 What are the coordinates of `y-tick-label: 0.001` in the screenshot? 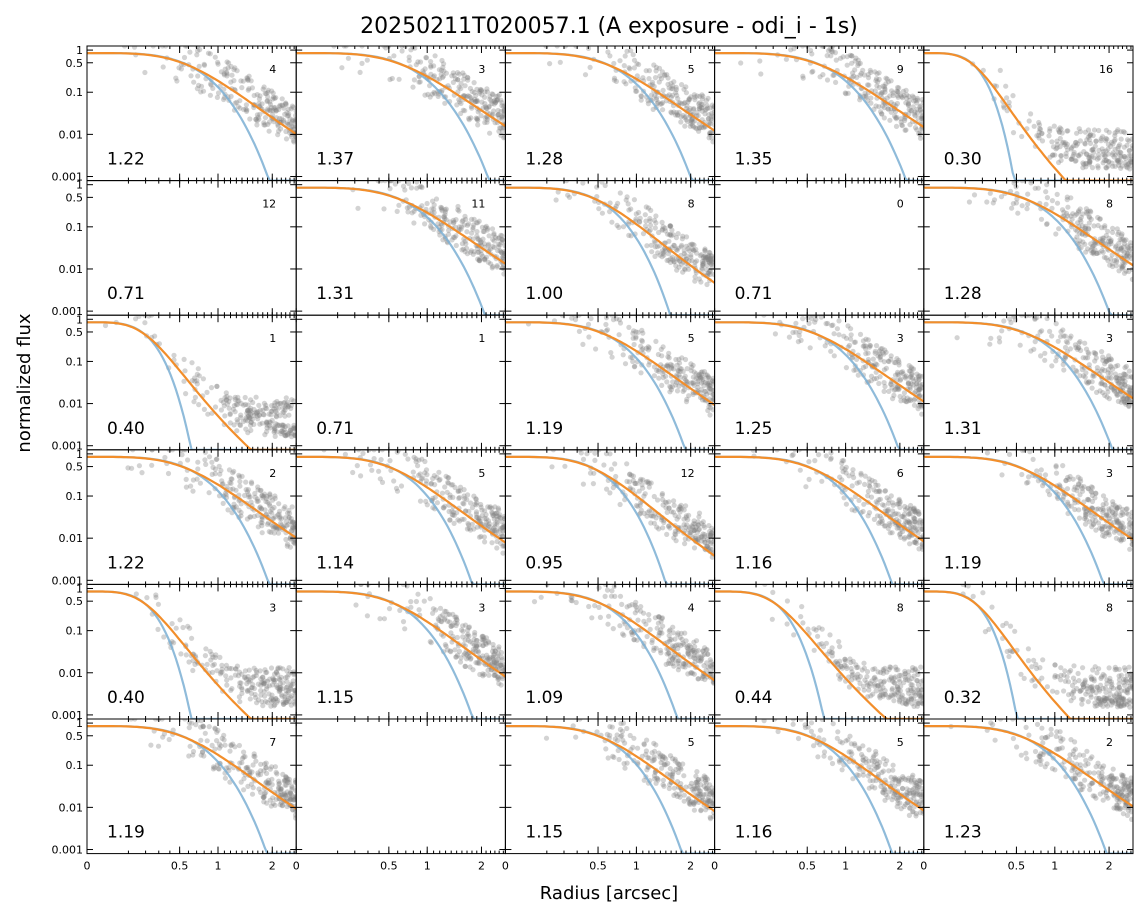 It's located at (68, 311).